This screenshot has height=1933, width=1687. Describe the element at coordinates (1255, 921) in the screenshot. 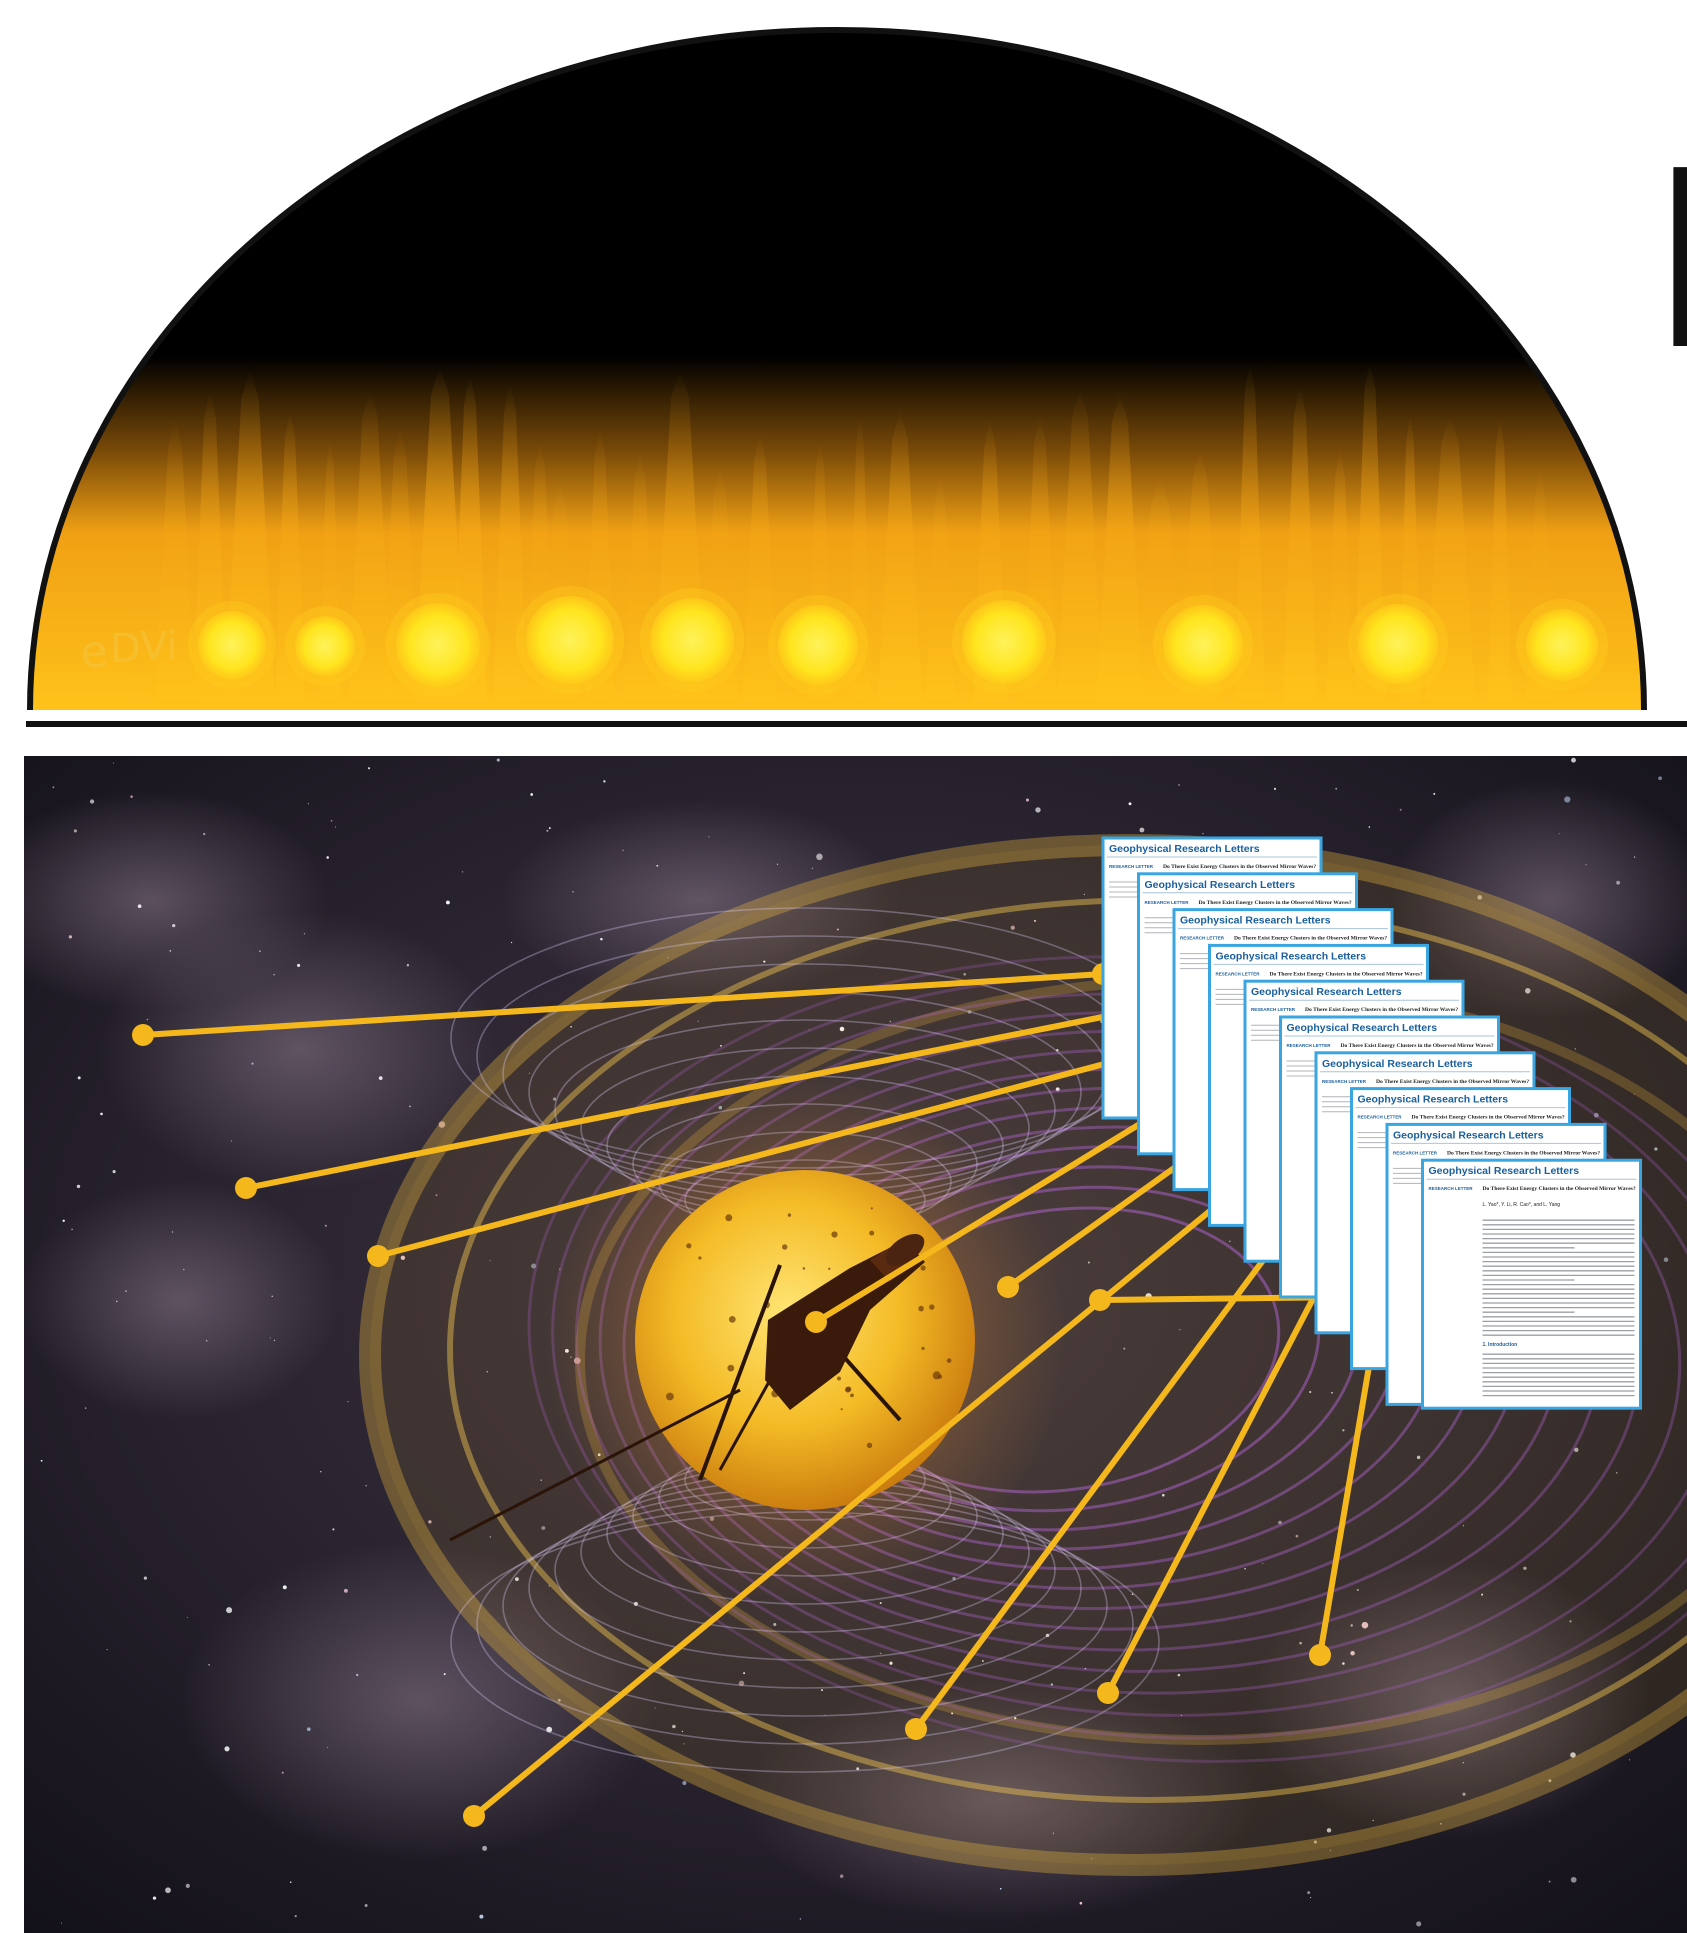

I see `paper-journal-name: Geophysical Research Letters` at that location.